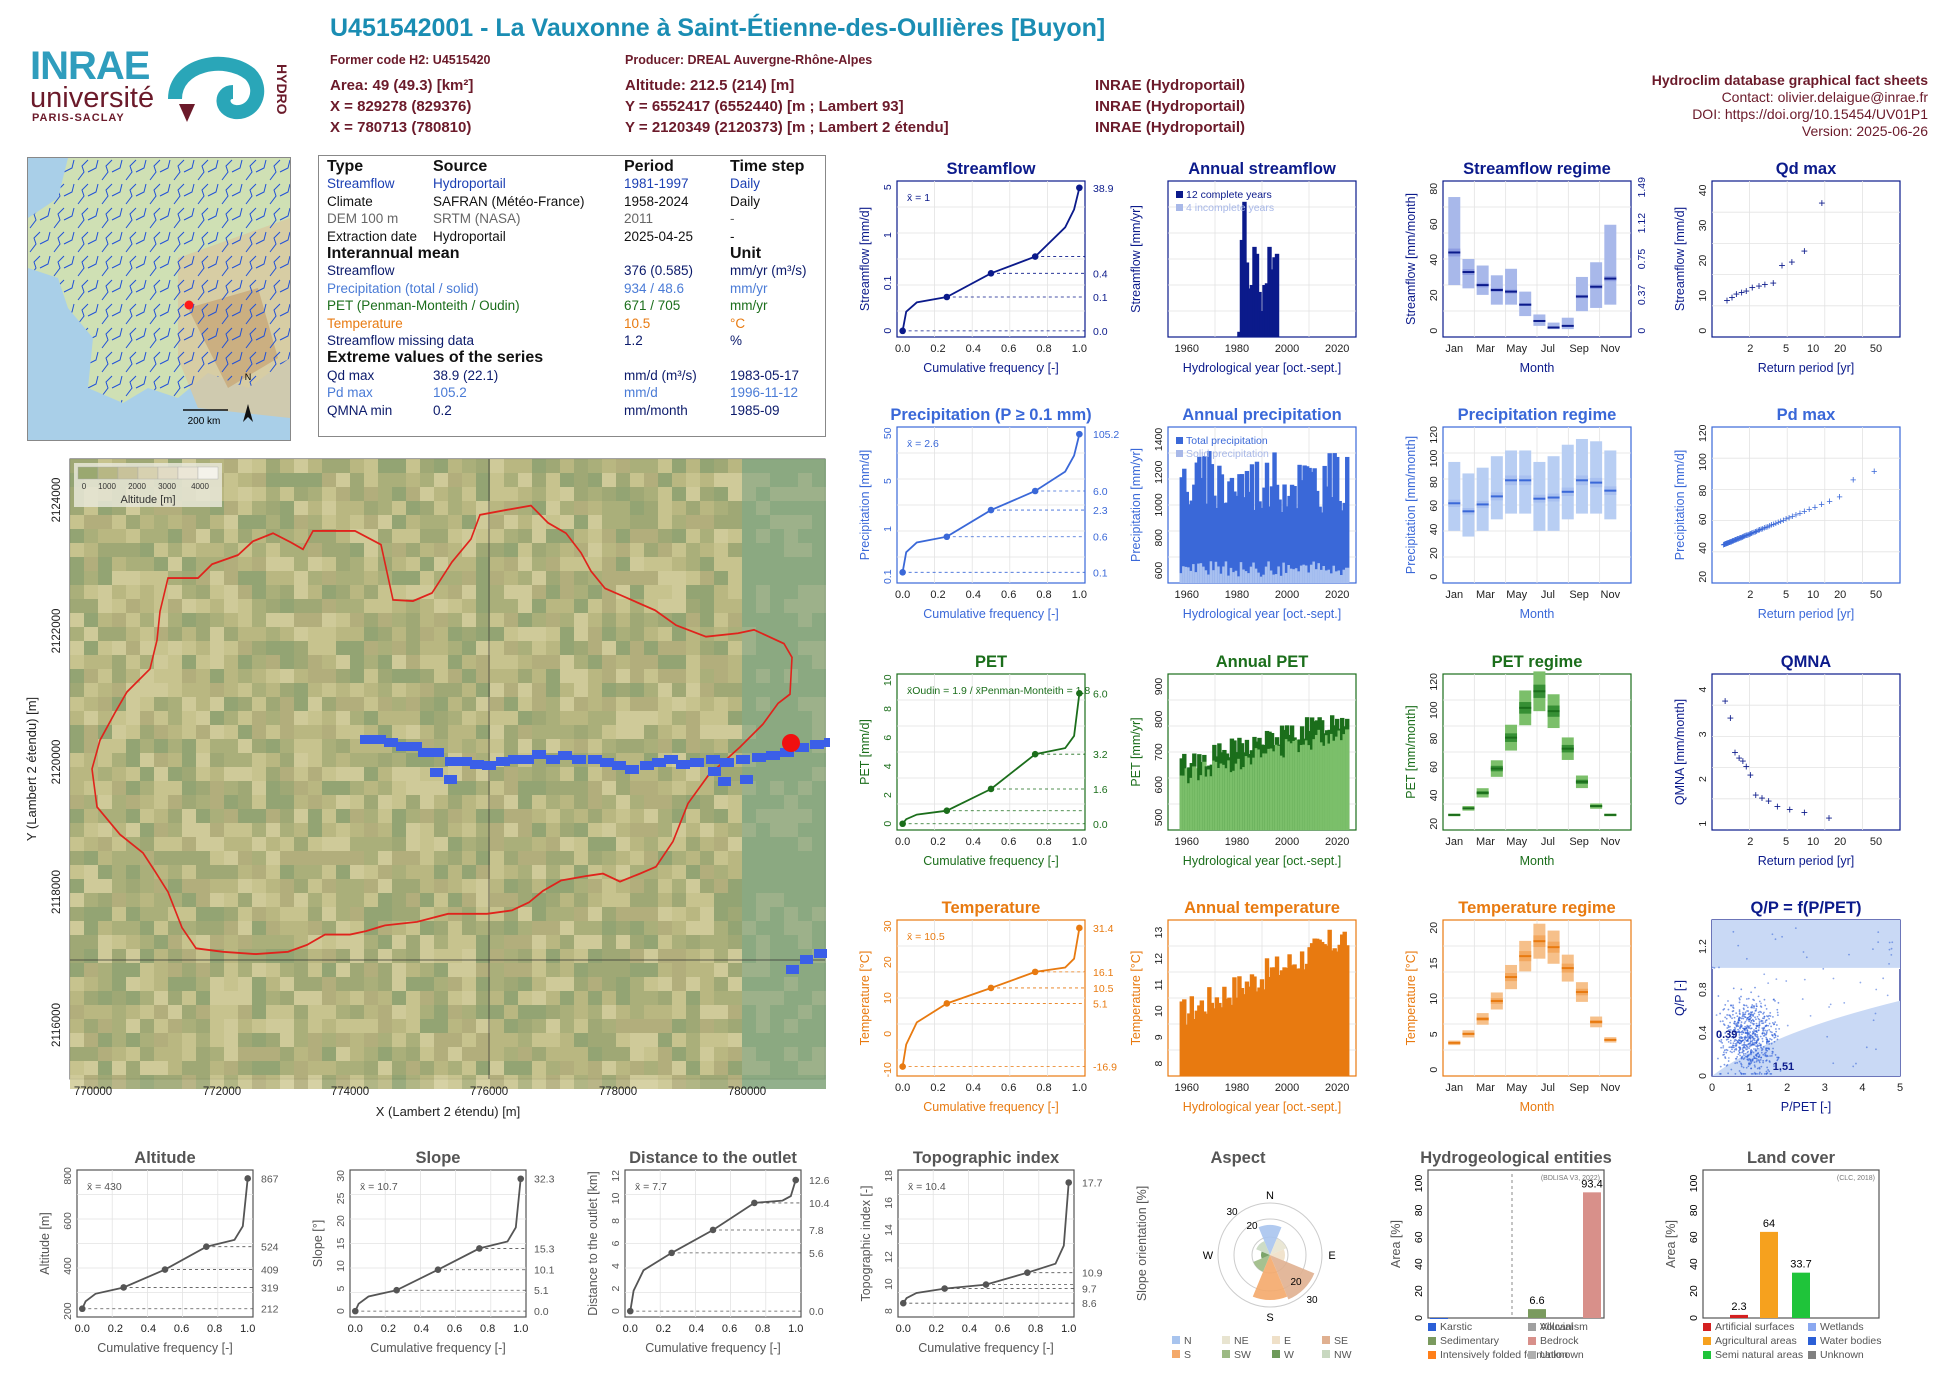  Describe the element at coordinates (1100, 825) in the screenshot. I see `right-tick-label: 0.0` at that location.